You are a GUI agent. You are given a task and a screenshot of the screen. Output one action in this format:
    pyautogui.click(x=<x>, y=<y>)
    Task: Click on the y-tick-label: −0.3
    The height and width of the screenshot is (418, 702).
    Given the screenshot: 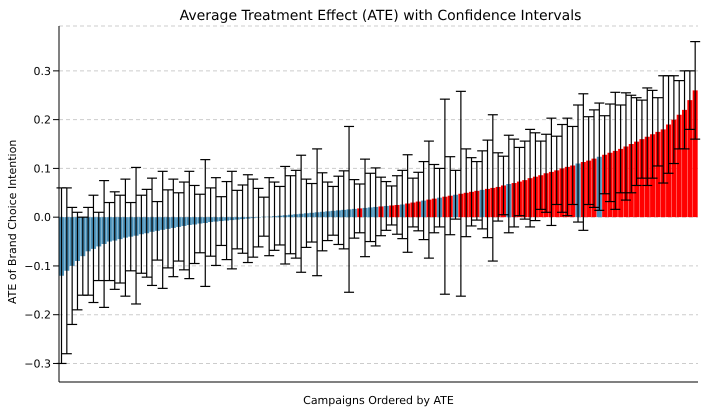 What is the action you would take?
    pyautogui.click(x=37, y=363)
    